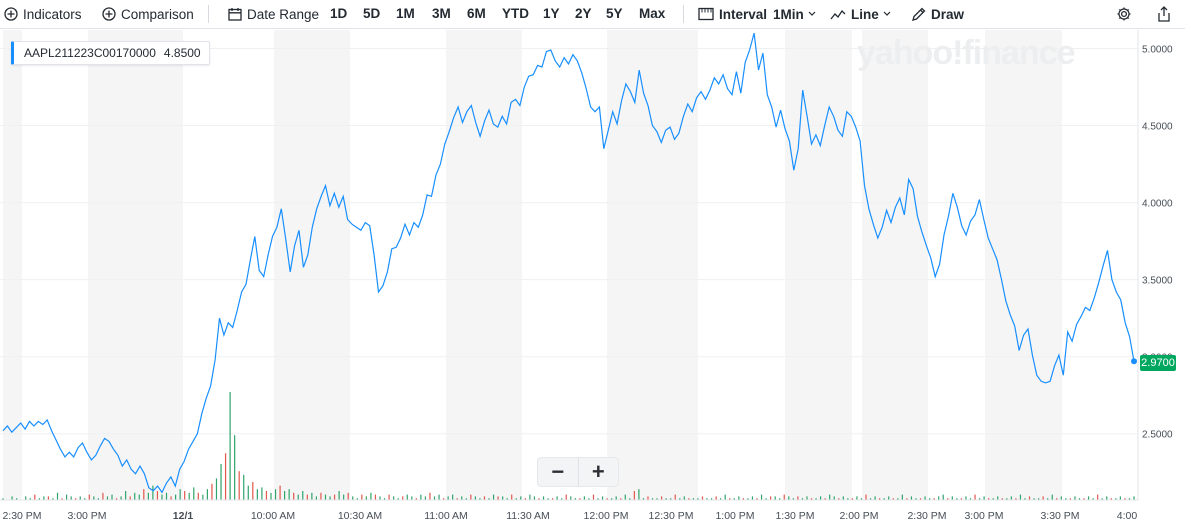  I want to click on draw-label: Draw, so click(948, 14).